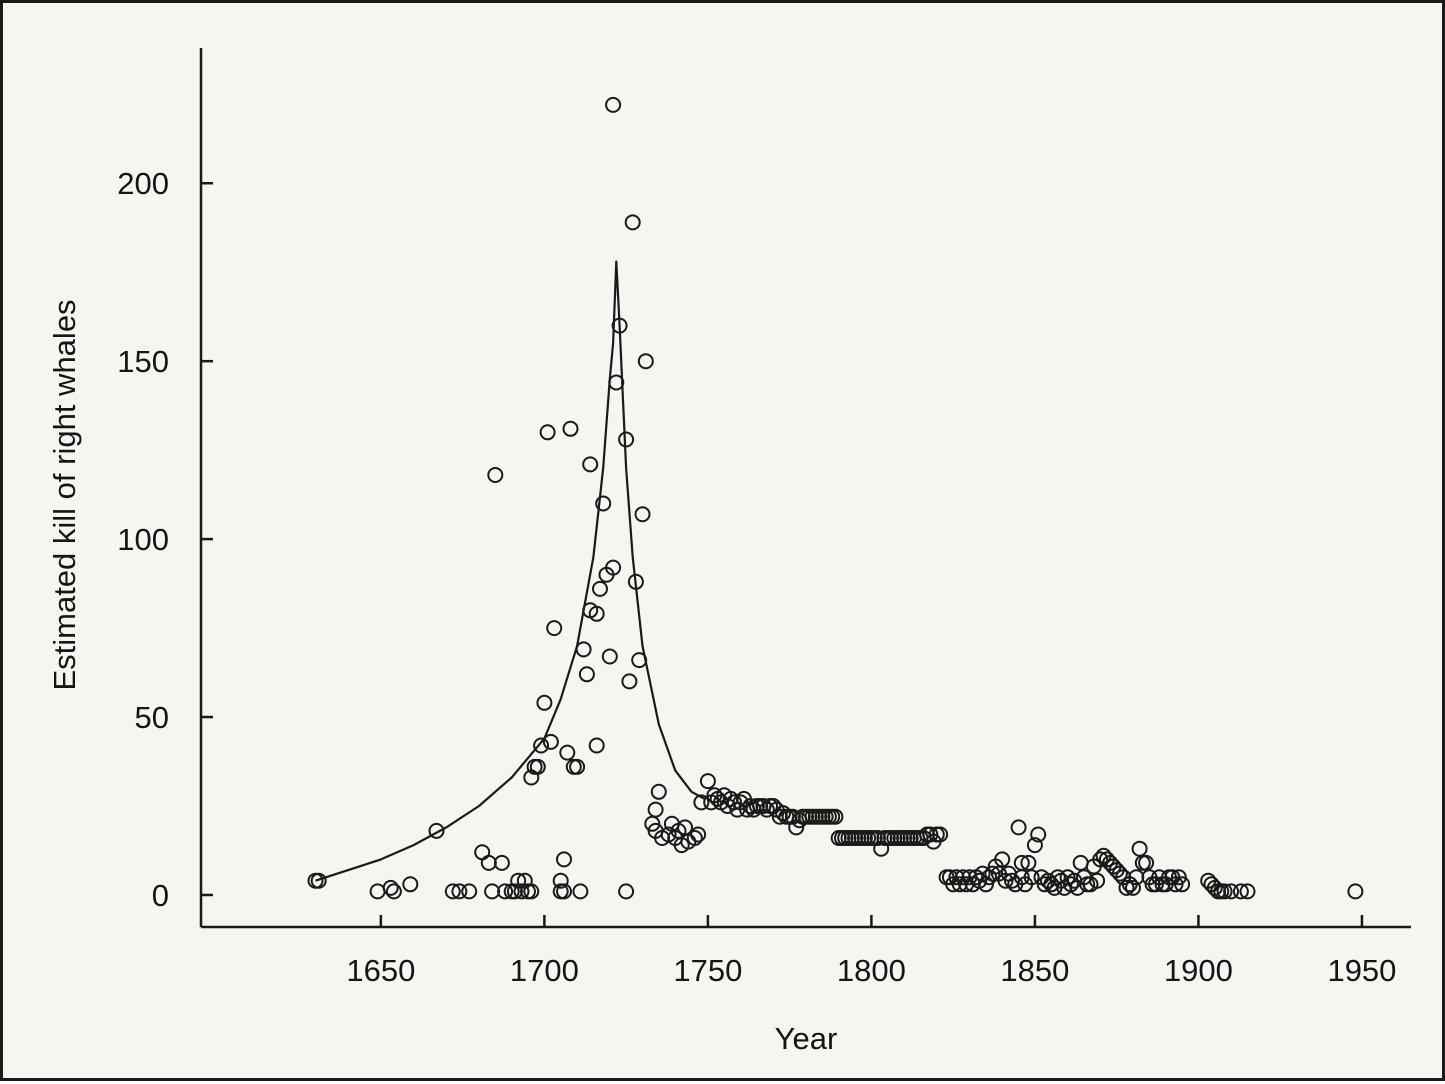 The image size is (1445, 1084). Describe the element at coordinates (152, 717) in the screenshot. I see `y-tick-label: 50` at that location.